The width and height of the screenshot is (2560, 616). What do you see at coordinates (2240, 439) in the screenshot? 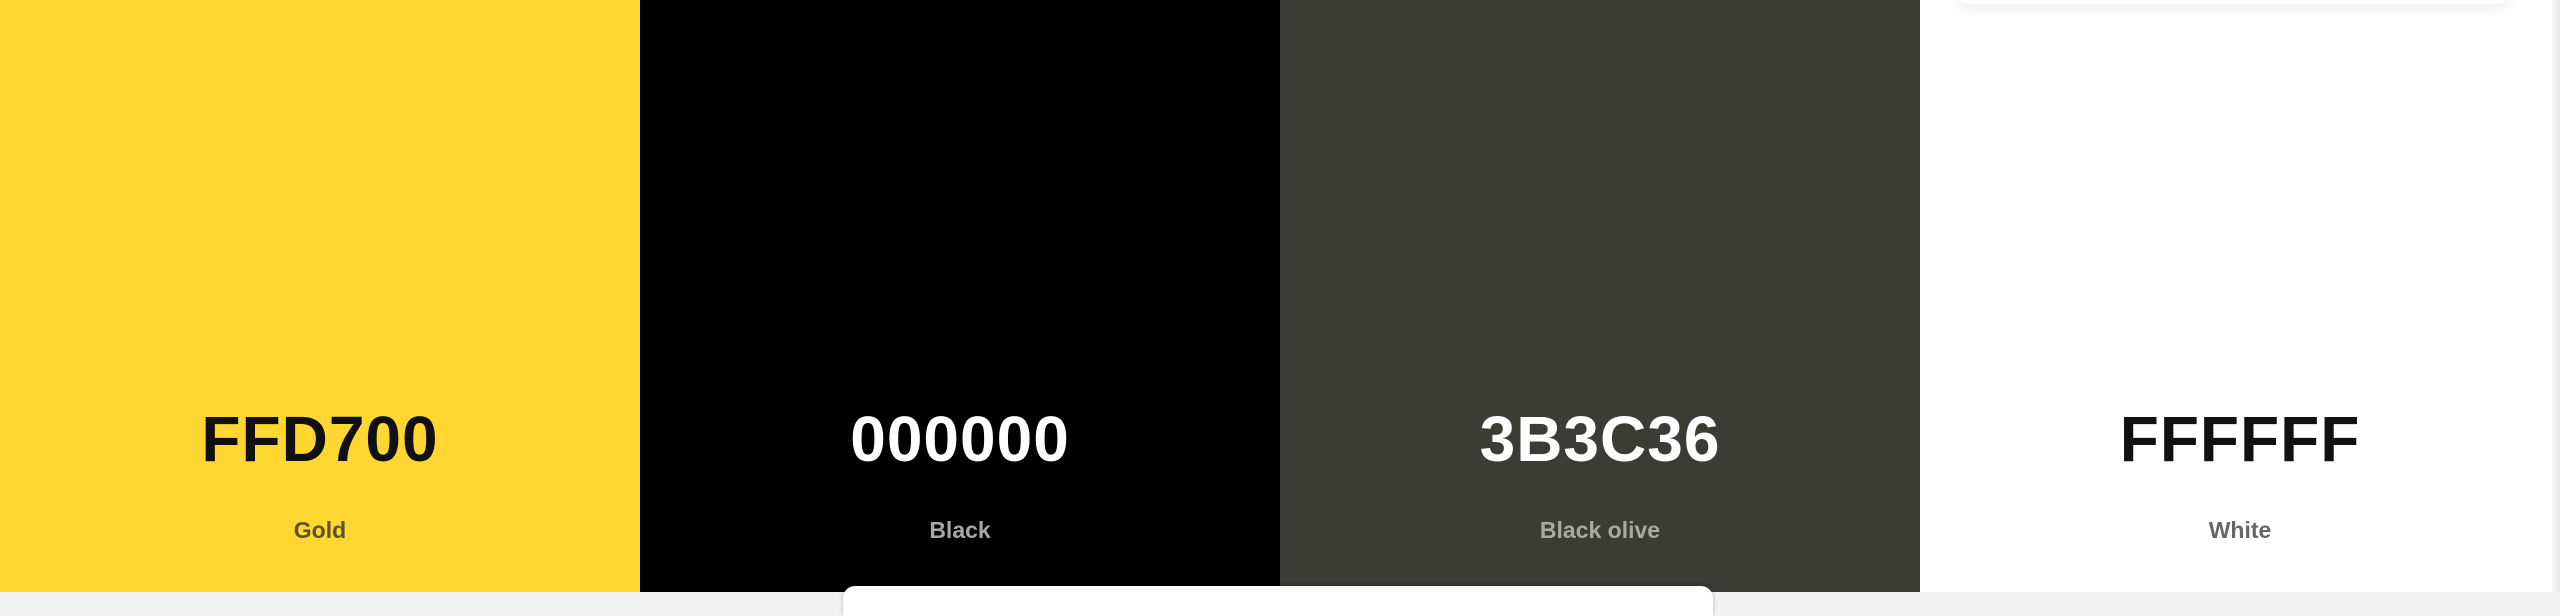
I see `swatch-hex-code: FFFFFF` at bounding box center [2240, 439].